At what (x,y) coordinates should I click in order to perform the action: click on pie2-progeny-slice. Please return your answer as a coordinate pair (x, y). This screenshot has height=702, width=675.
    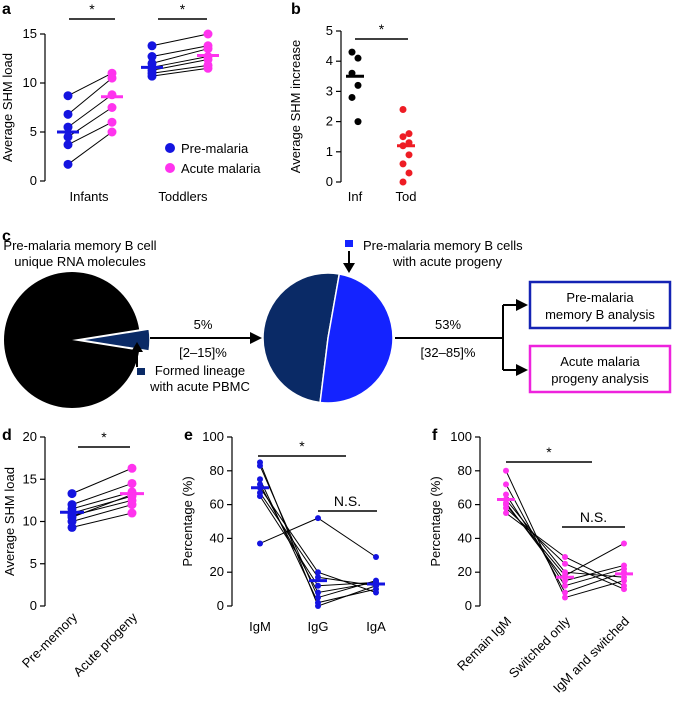
    Looking at the image, I should click on (356, 338).